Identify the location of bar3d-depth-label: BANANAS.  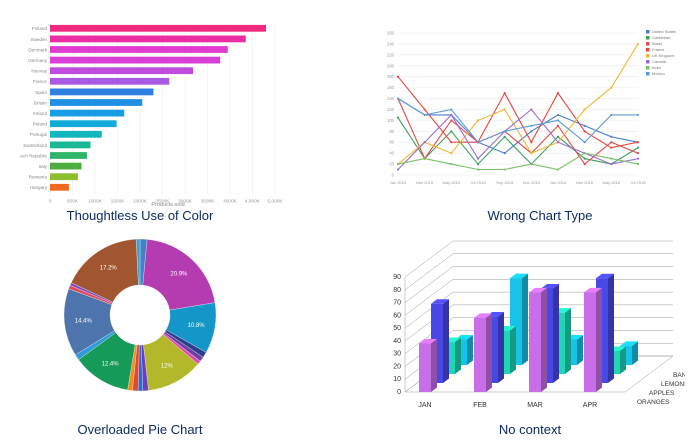
(679, 375).